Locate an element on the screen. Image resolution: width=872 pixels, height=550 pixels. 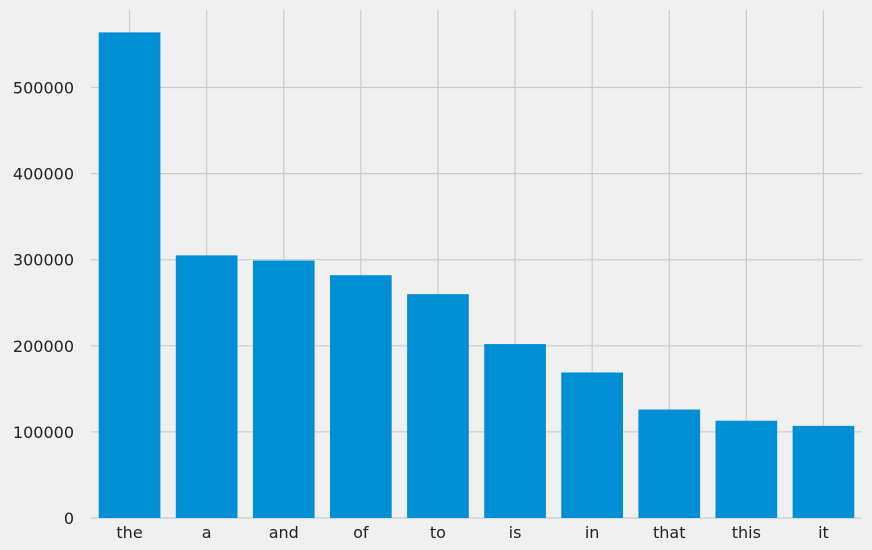
bar-in is located at coordinates (592, 445).